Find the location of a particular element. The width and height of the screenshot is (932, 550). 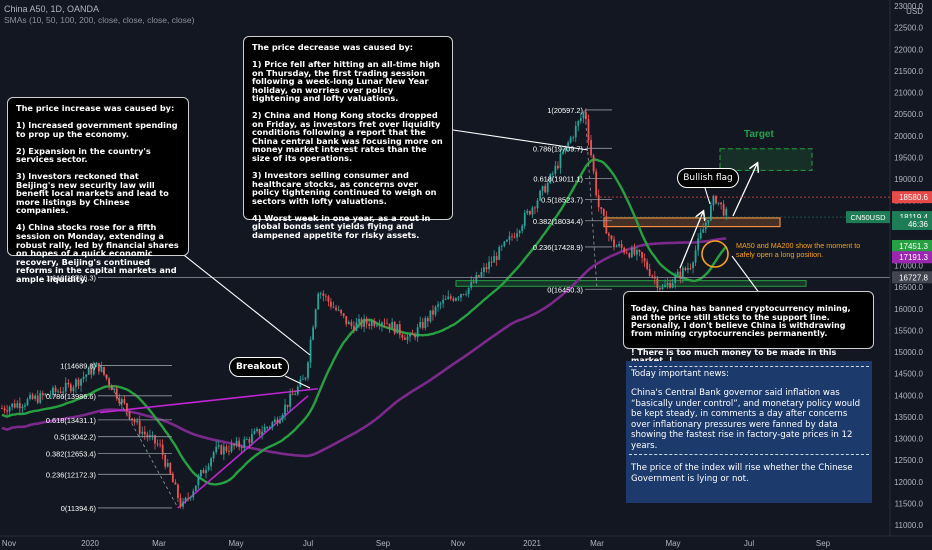

price-tag-box is located at coordinates (912, 223).